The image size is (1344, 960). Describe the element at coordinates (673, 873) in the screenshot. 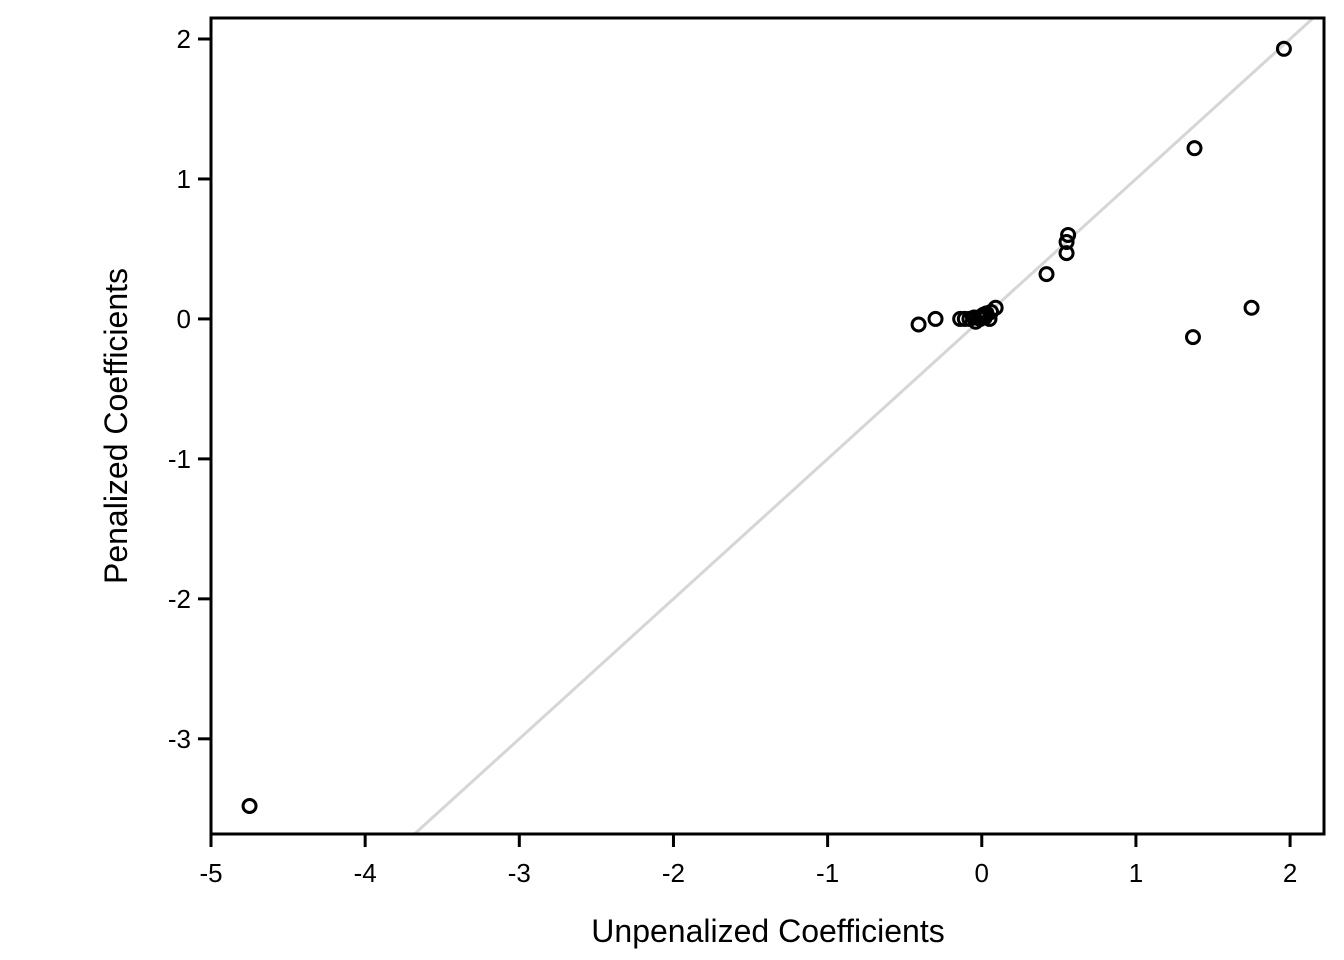

I see `x-tick-label: -2` at that location.